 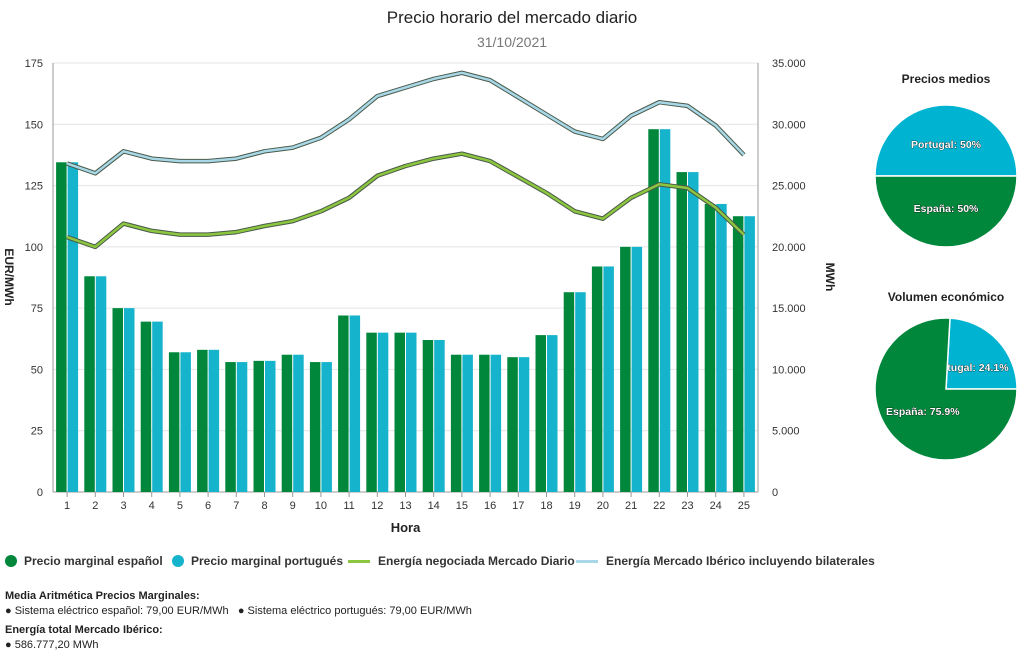 What do you see at coordinates (40, 493) in the screenshot?
I see `y-left-tick-label: 0` at bounding box center [40, 493].